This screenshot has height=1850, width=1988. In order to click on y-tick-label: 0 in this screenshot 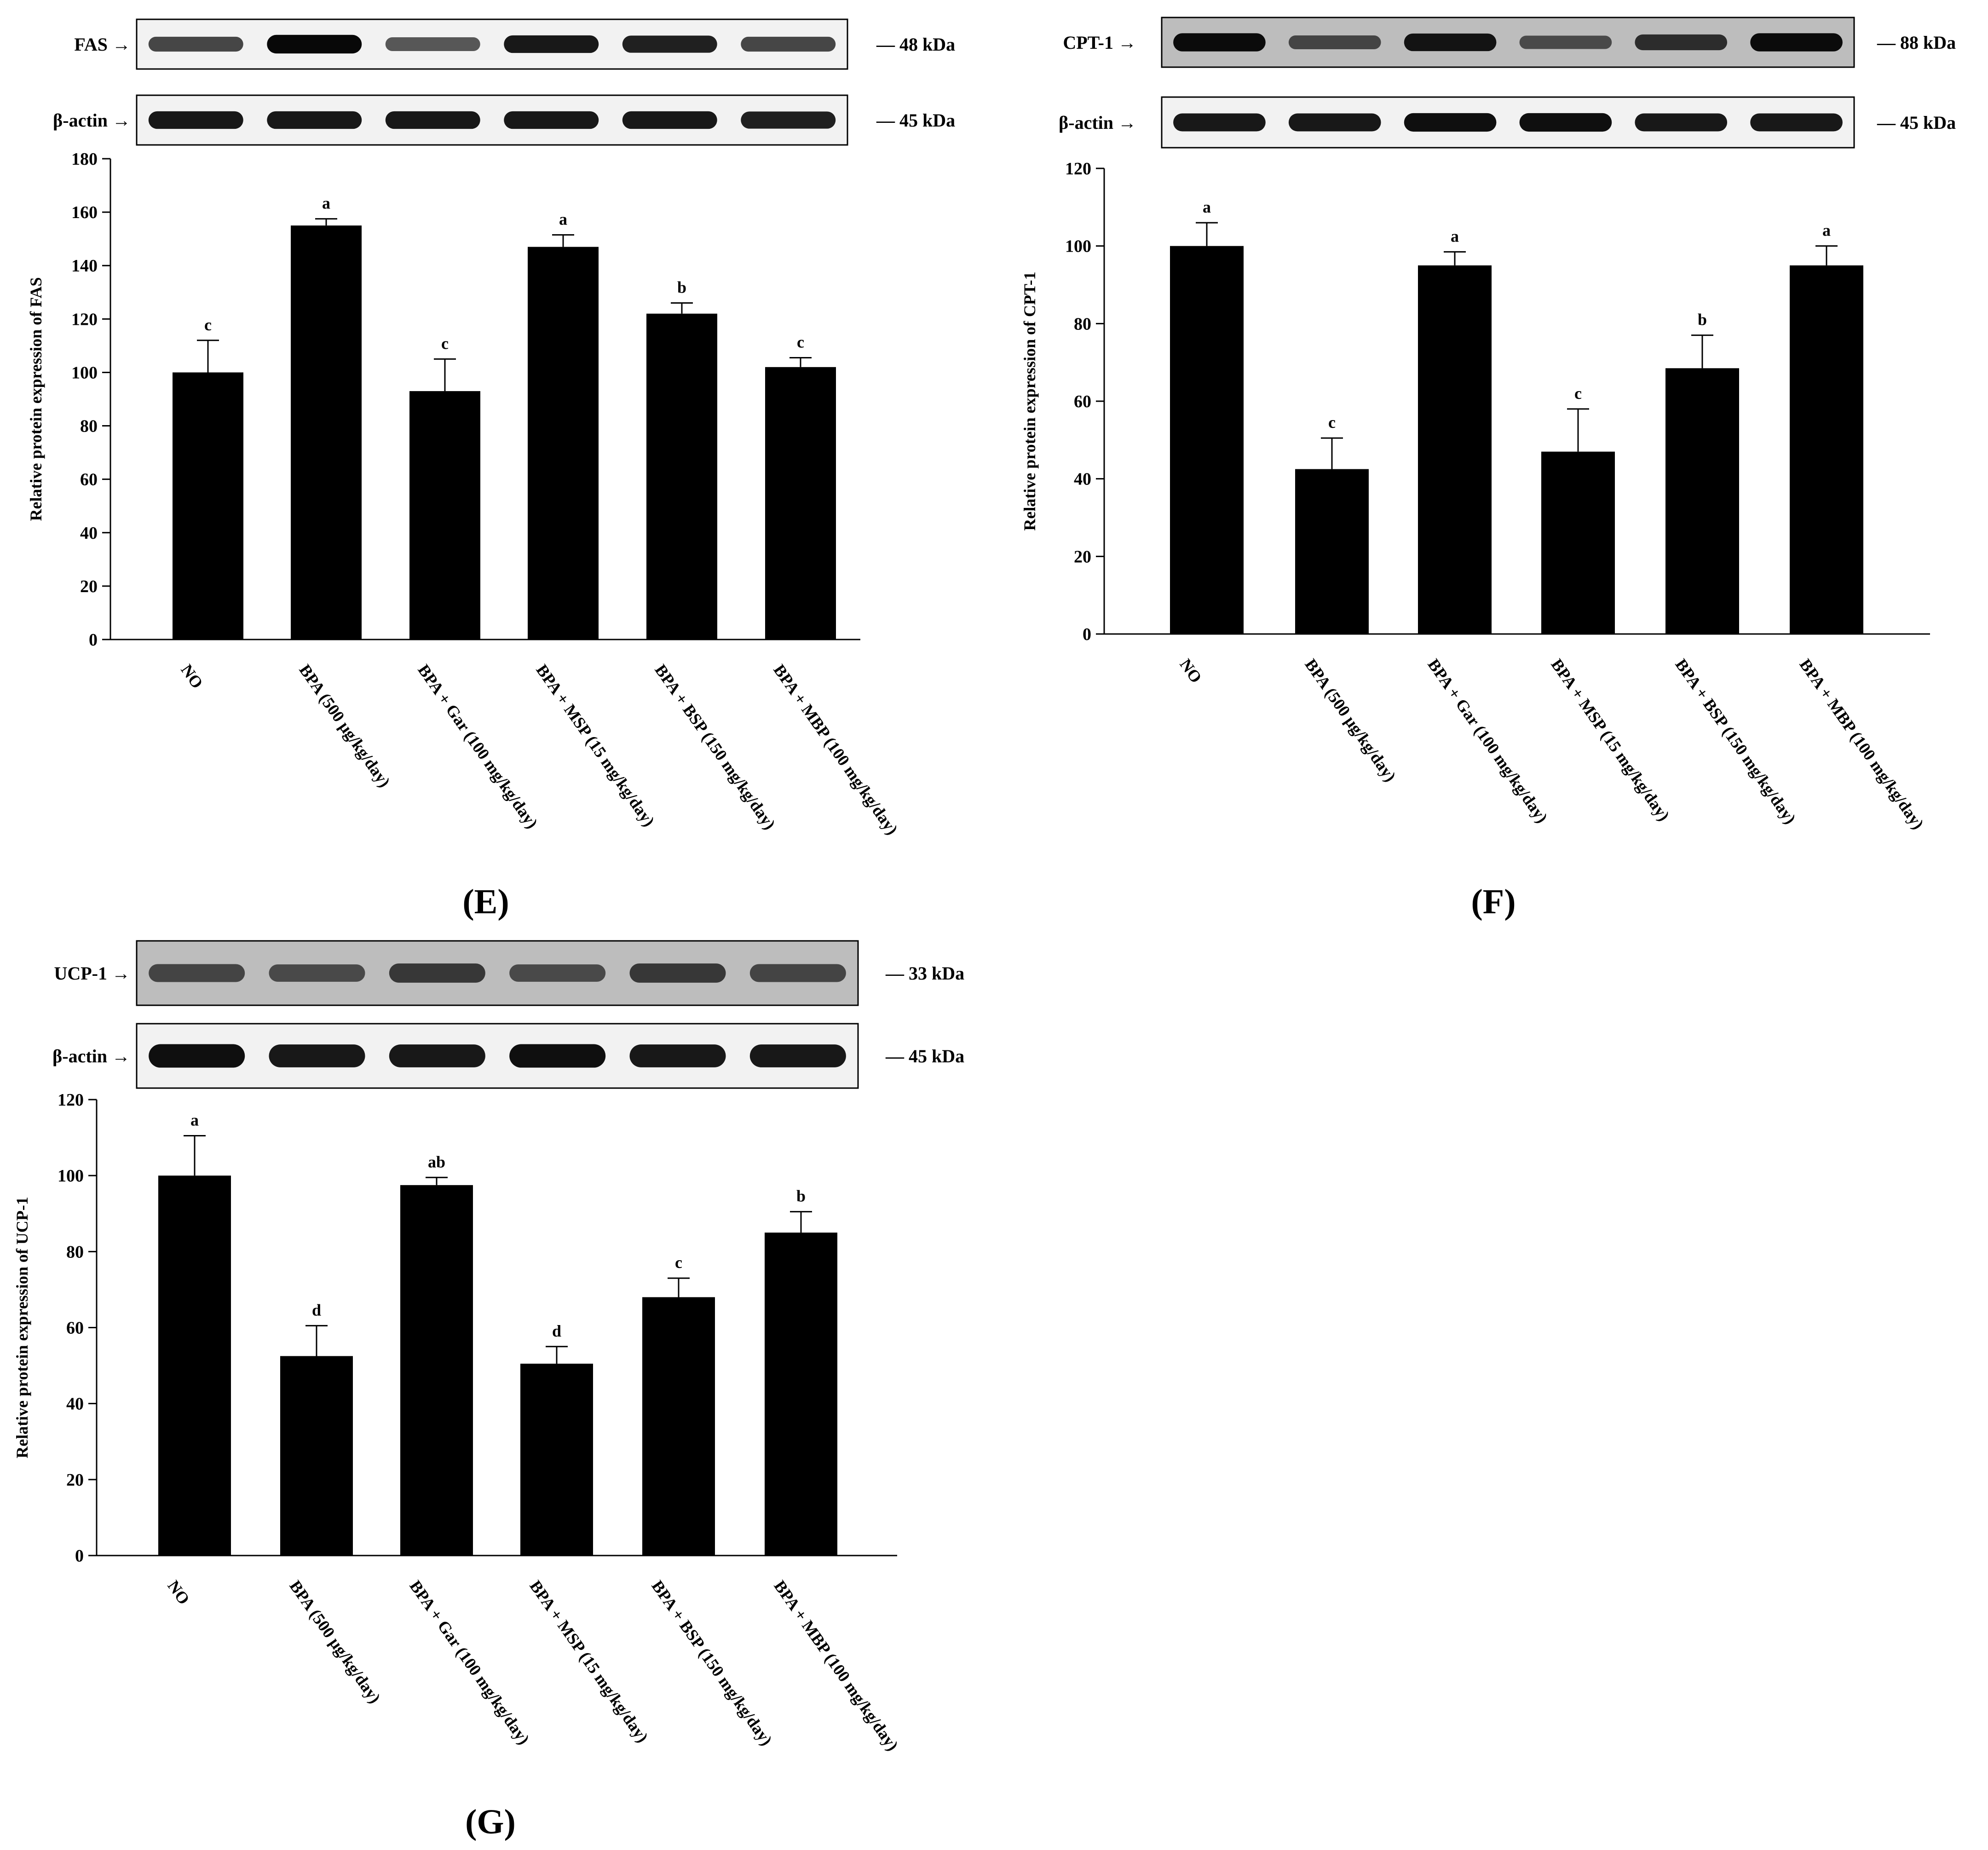, I will do `click(93, 640)`.